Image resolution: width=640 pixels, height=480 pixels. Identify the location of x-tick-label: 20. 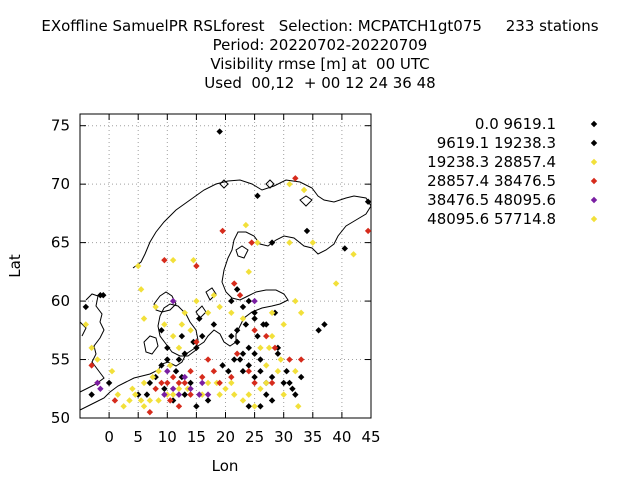
(225, 437).